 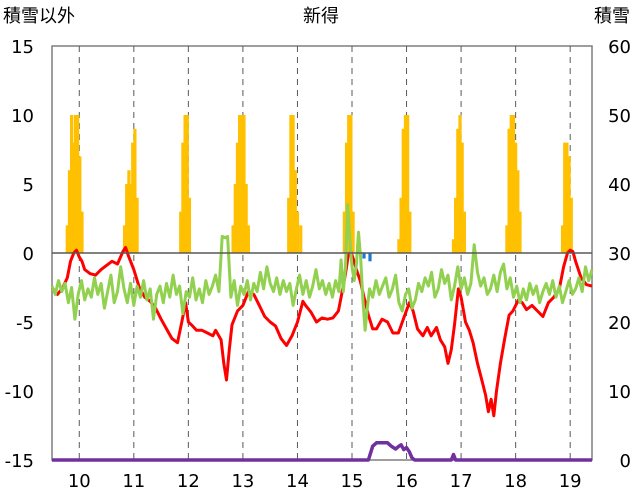 I want to click on x-tick-labels: 10 11 12 13 14 15 16 17 18 19, so click(x=325, y=481).